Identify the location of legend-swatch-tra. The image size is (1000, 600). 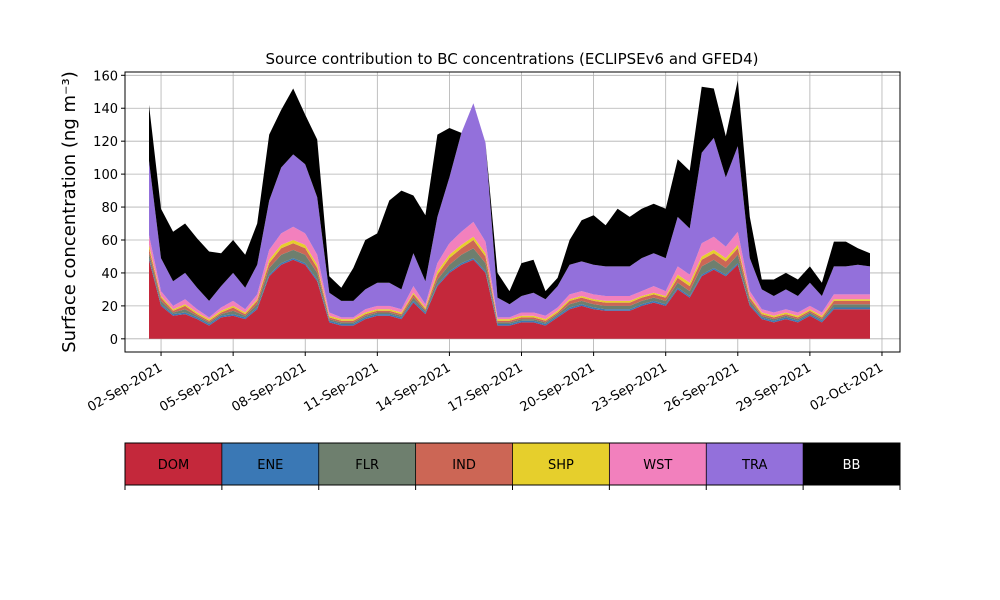
(755, 464).